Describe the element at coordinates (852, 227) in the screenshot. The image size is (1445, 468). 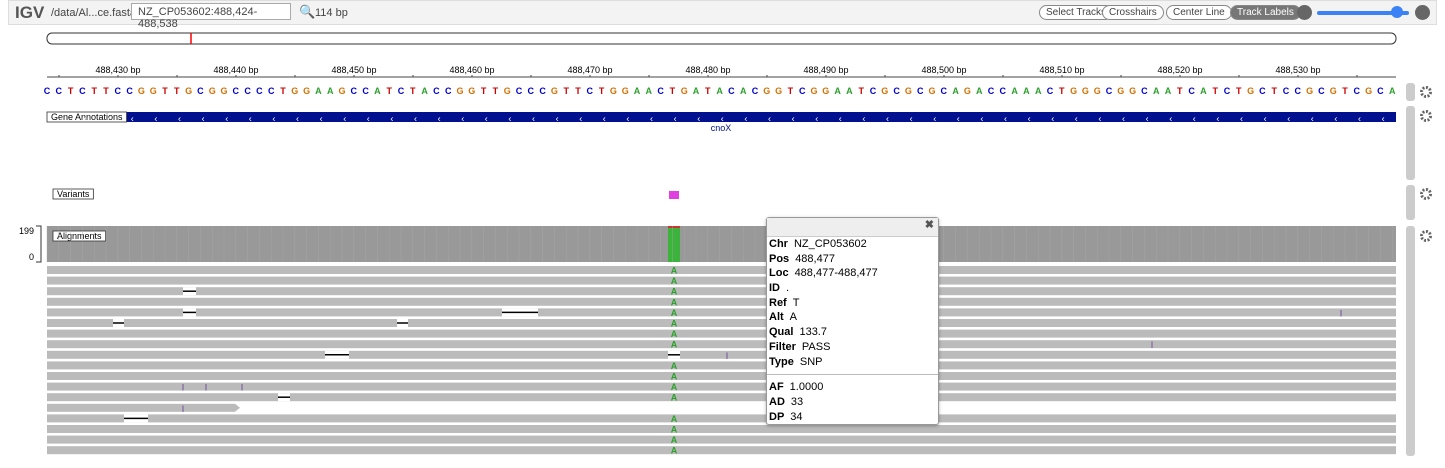
I see `popup-close: ✖` at that location.